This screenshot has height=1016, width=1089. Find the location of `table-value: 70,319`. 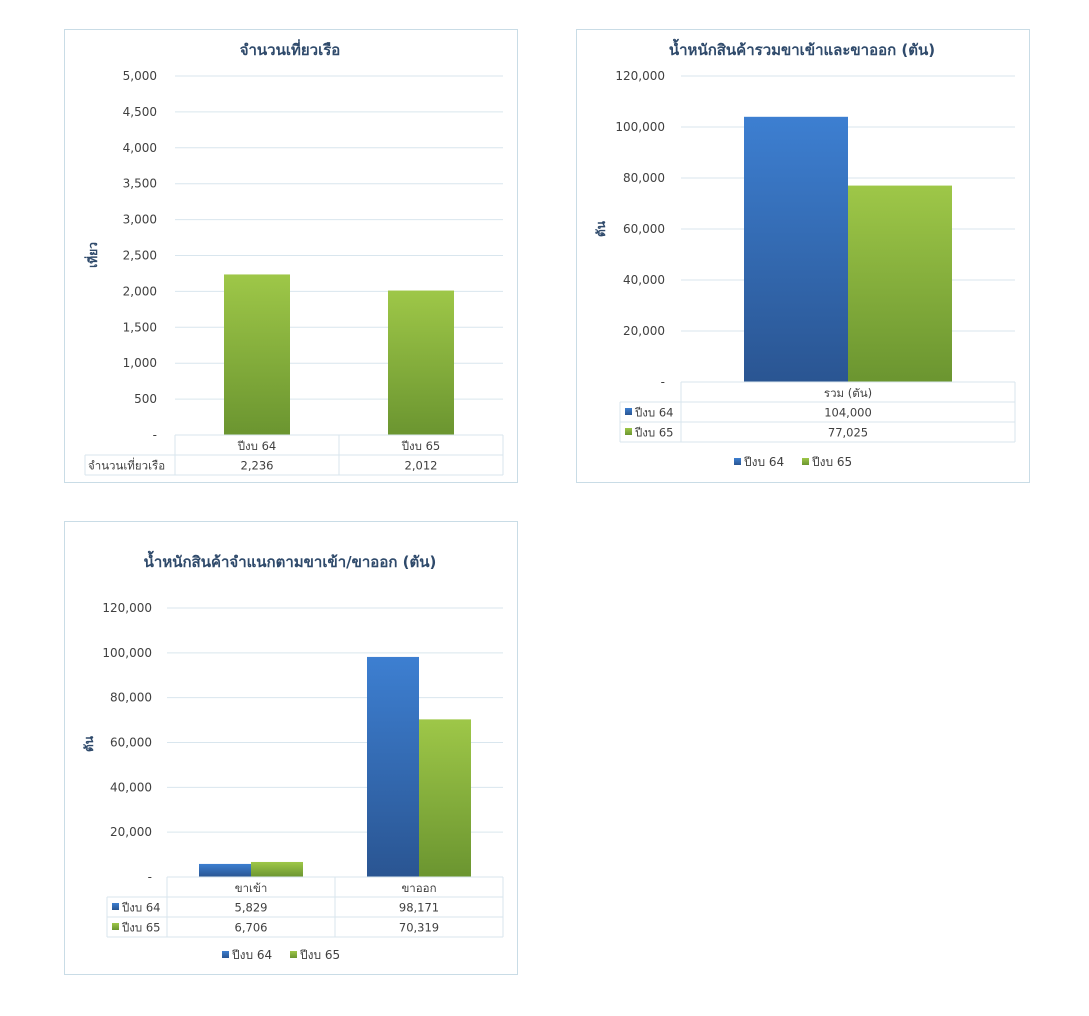

table-value: 70,319 is located at coordinates (419, 928).